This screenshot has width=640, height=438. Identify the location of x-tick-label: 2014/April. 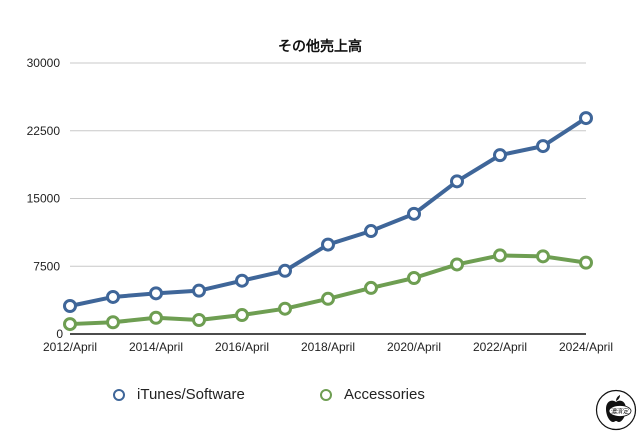
(156, 347).